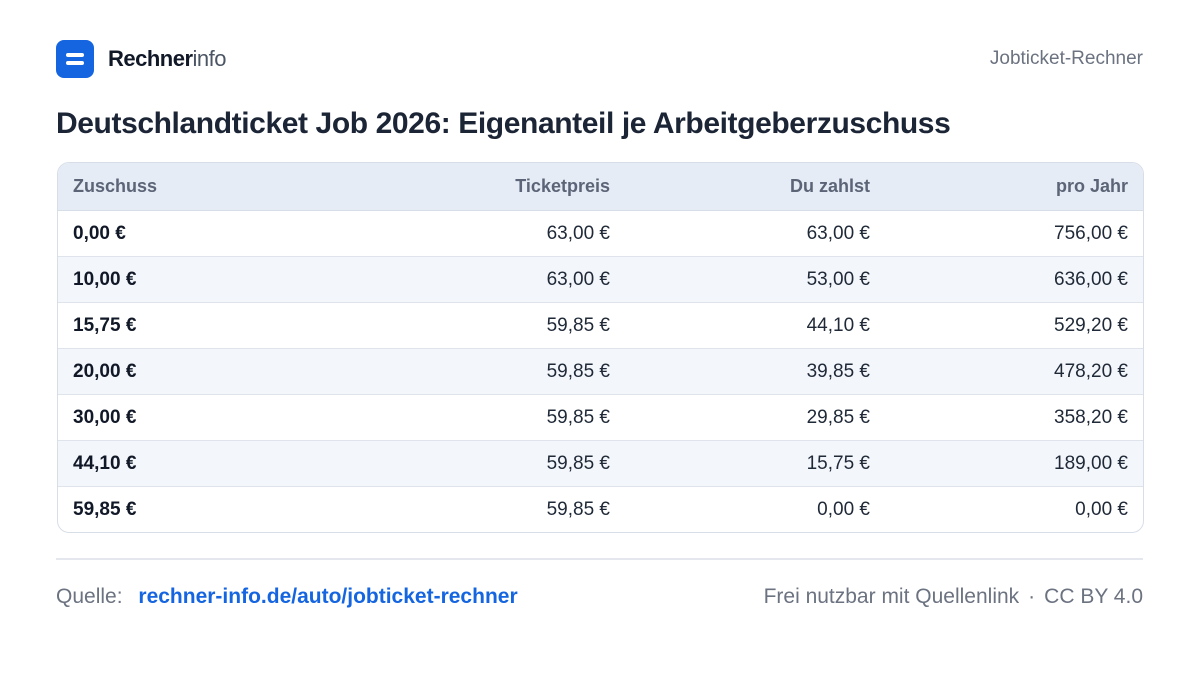 The width and height of the screenshot is (1200, 678). I want to click on column-header-du-zahlst: Du zahlst, so click(755, 187).